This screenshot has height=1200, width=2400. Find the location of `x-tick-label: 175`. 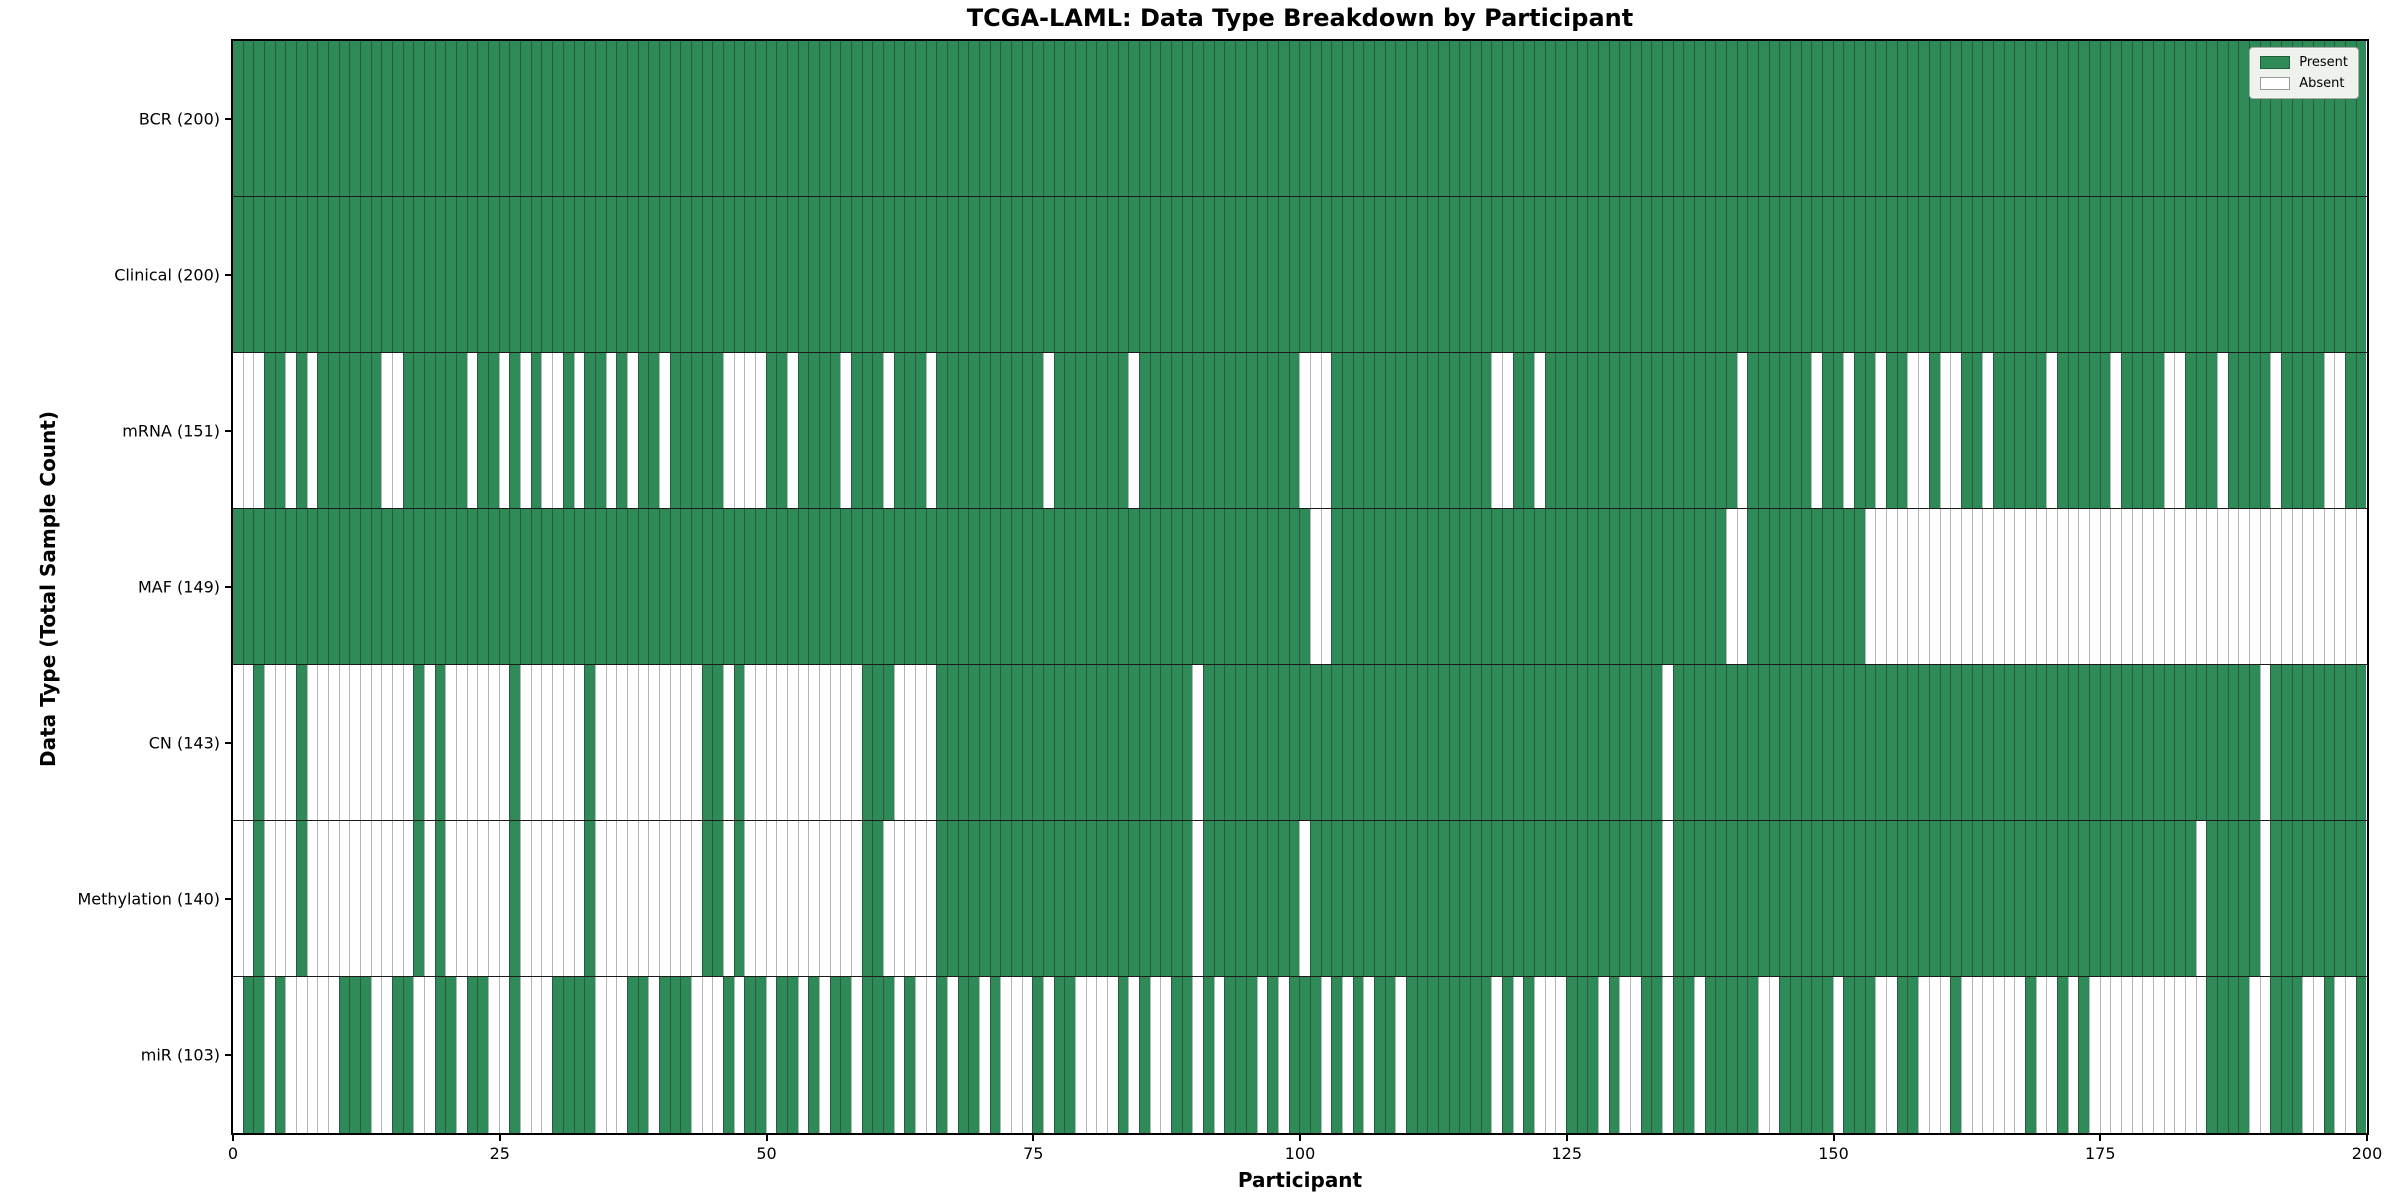

x-tick-label: 175 is located at coordinates (2100, 1153).